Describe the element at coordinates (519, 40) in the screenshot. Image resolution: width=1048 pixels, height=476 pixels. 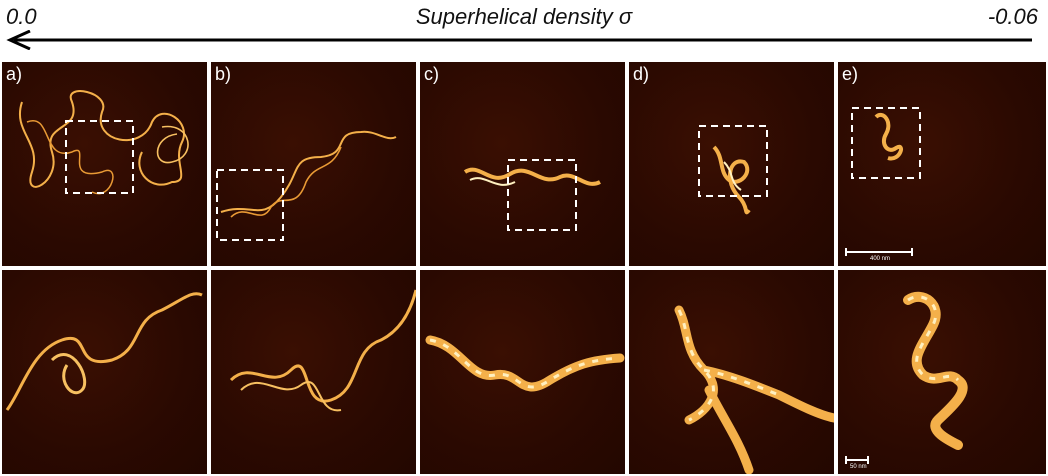
I see `direction-arrow` at that location.